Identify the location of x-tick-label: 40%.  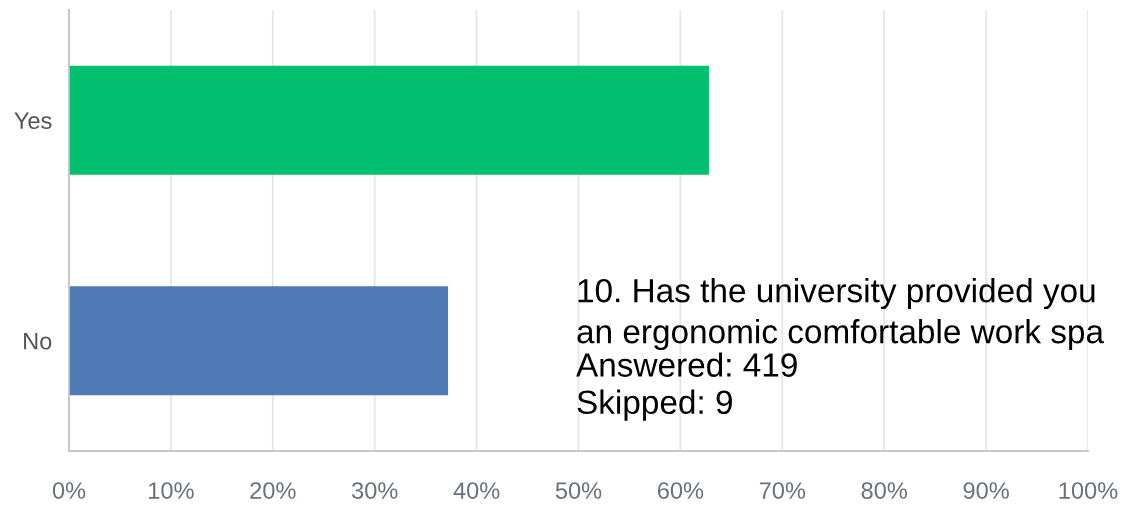
(476, 490).